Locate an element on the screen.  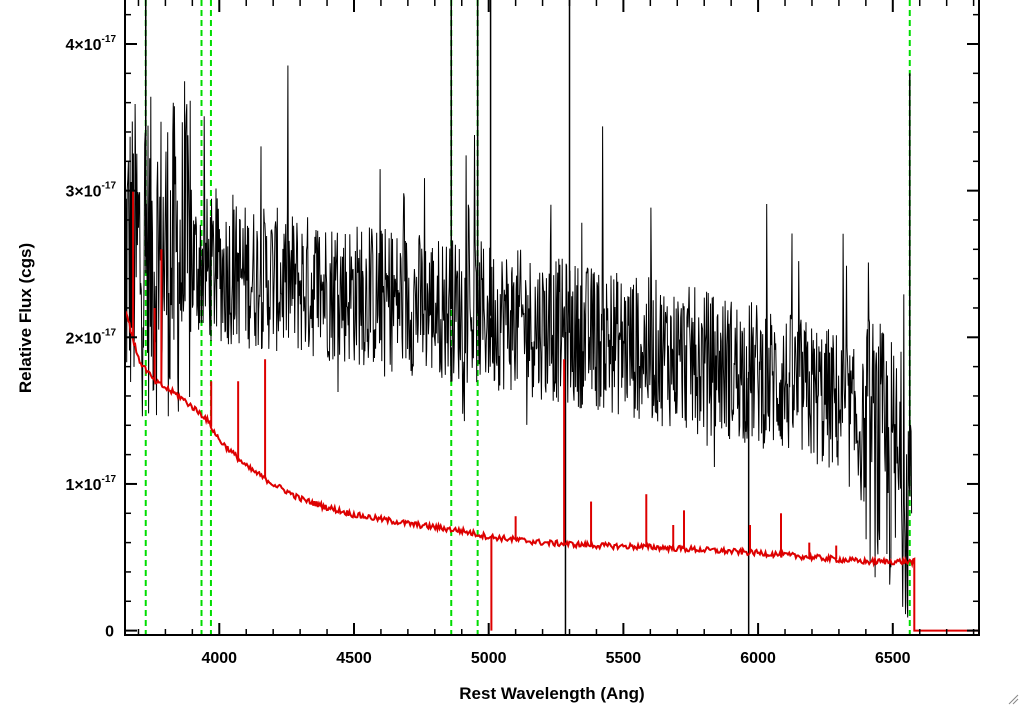
y-tick-label: 1×10⁻¹⁷ is located at coordinates (91, 484).